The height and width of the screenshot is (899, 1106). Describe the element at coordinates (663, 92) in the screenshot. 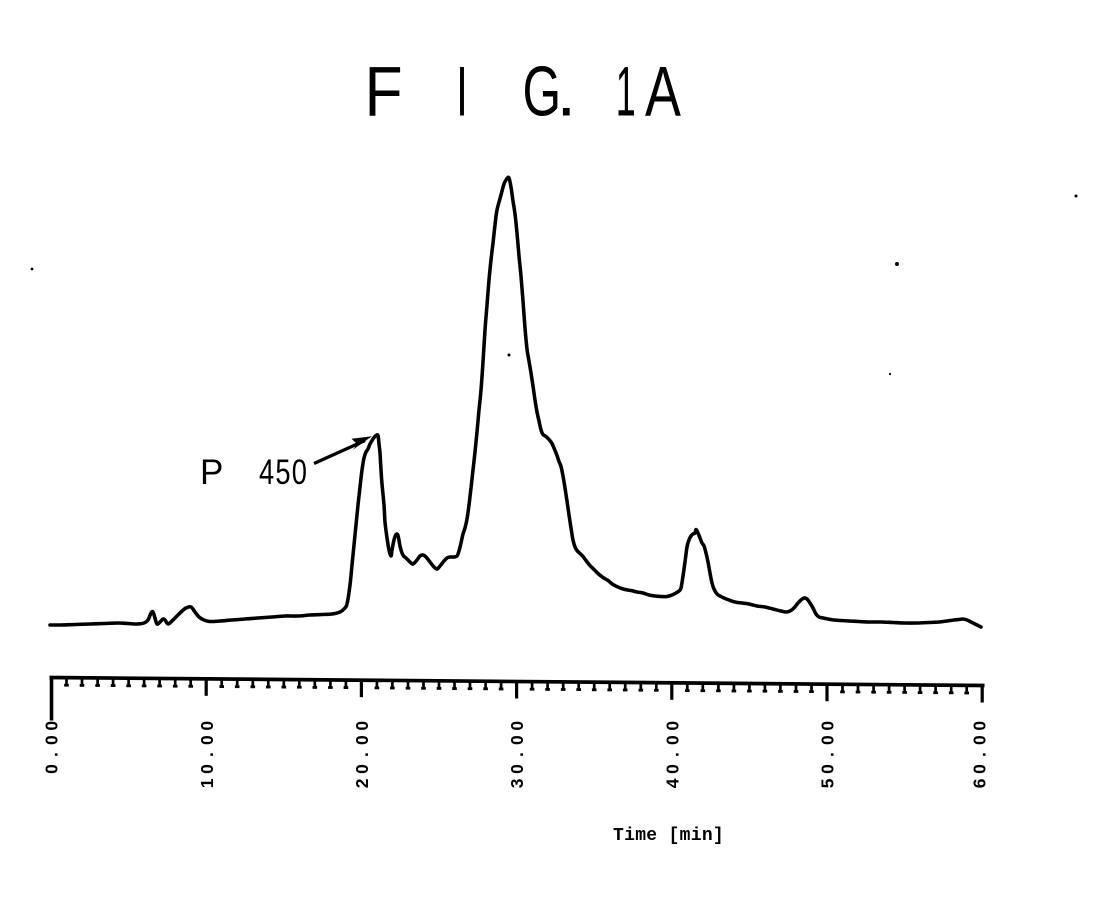

I see `svg-text: A` at that location.